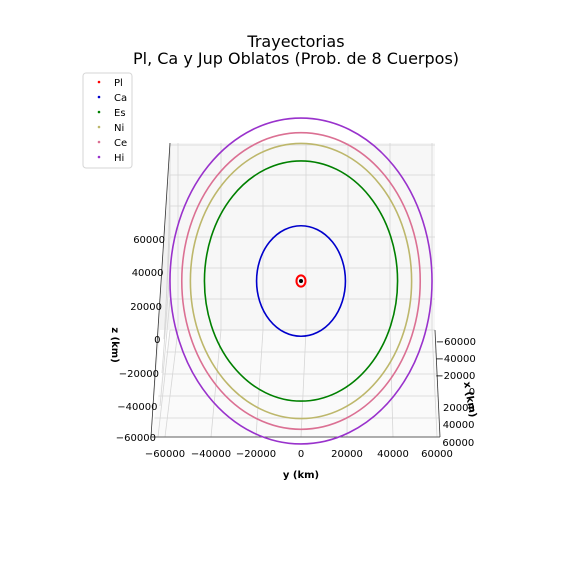  I want to click on legend-label-ni: Ni, so click(119, 128).